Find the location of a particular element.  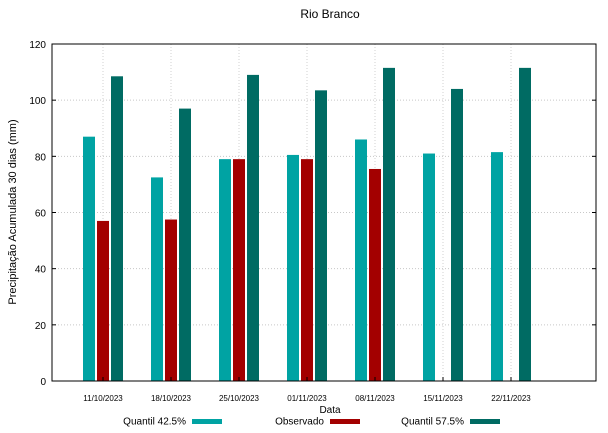

x-tick-label: 18/10/2023 is located at coordinates (171, 398).